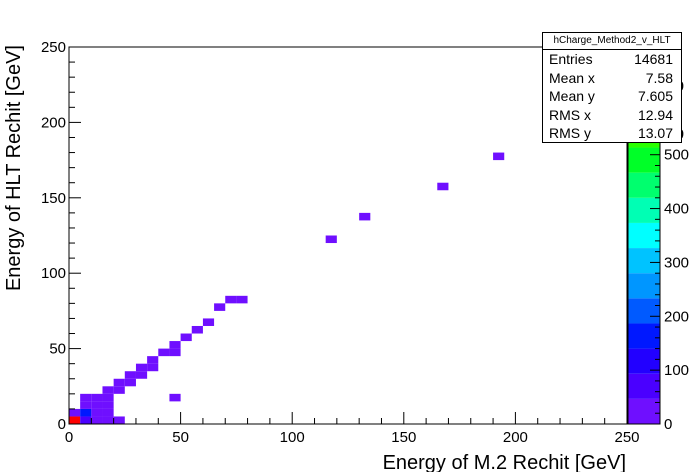 The width and height of the screenshot is (696, 472). Describe the element at coordinates (612, 78) in the screenshot. I see `stats-row-mean-x: Mean x 7.58` at that location.